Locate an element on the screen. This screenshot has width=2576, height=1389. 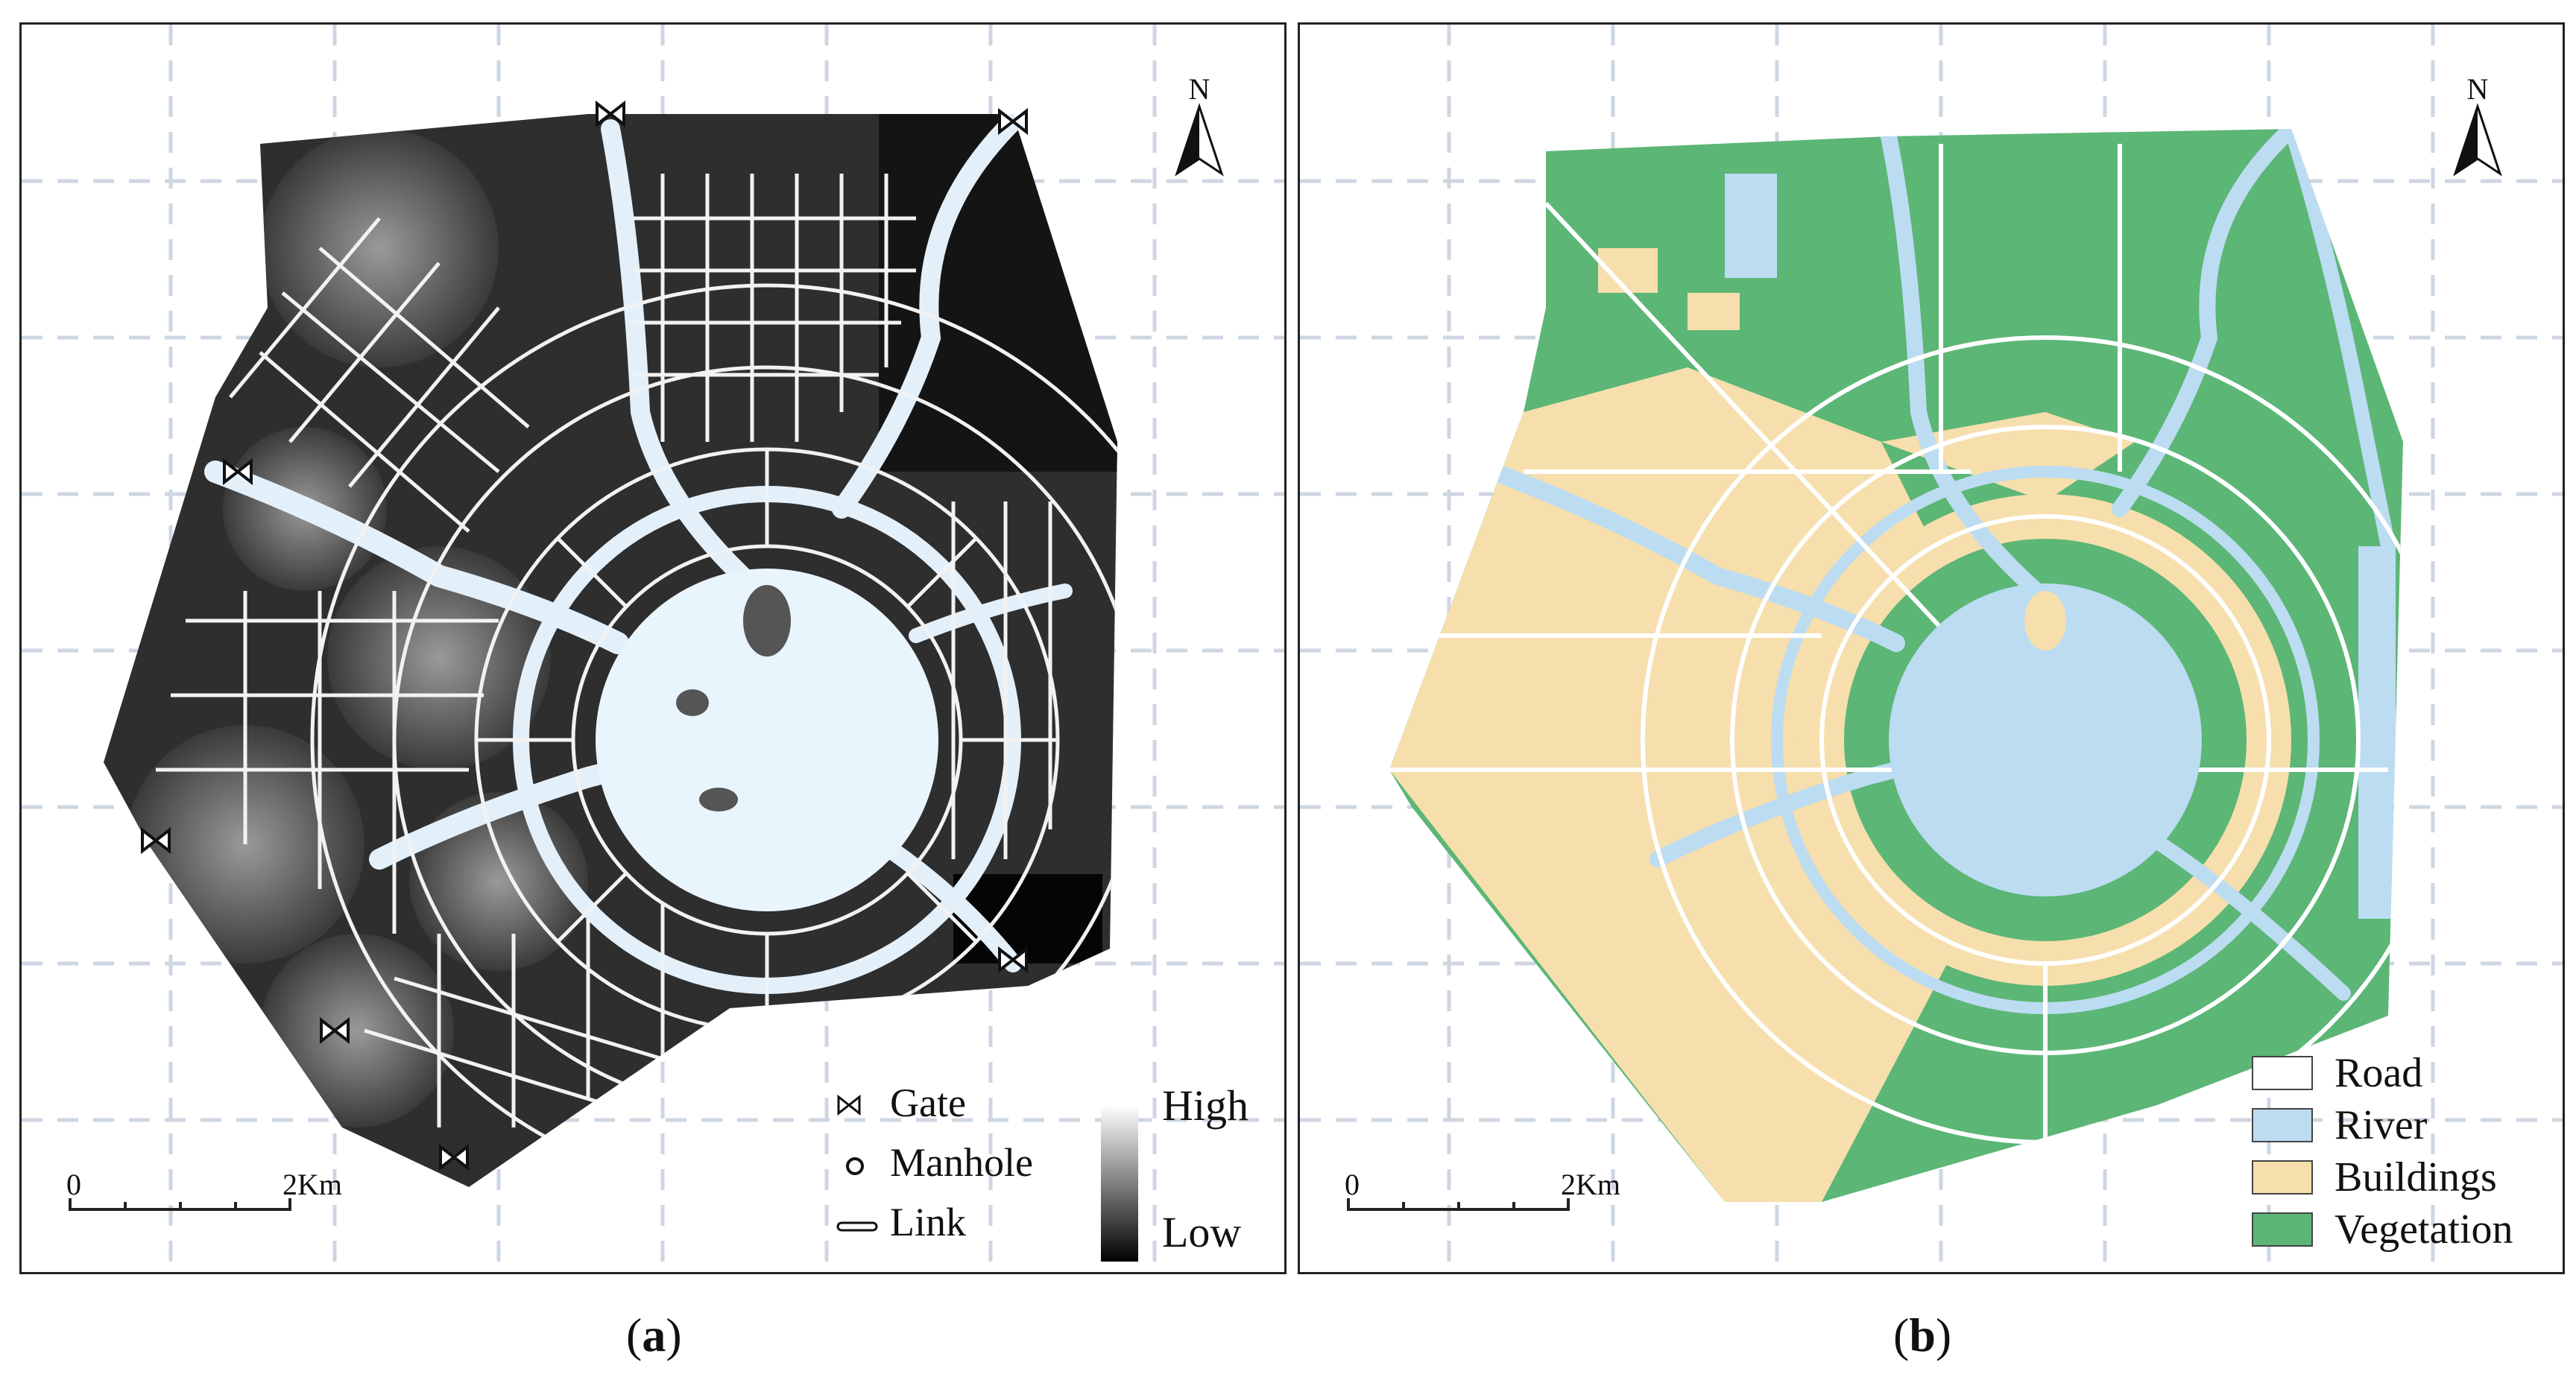
legend-buildings-label: Buildings is located at coordinates (2415, 1177).